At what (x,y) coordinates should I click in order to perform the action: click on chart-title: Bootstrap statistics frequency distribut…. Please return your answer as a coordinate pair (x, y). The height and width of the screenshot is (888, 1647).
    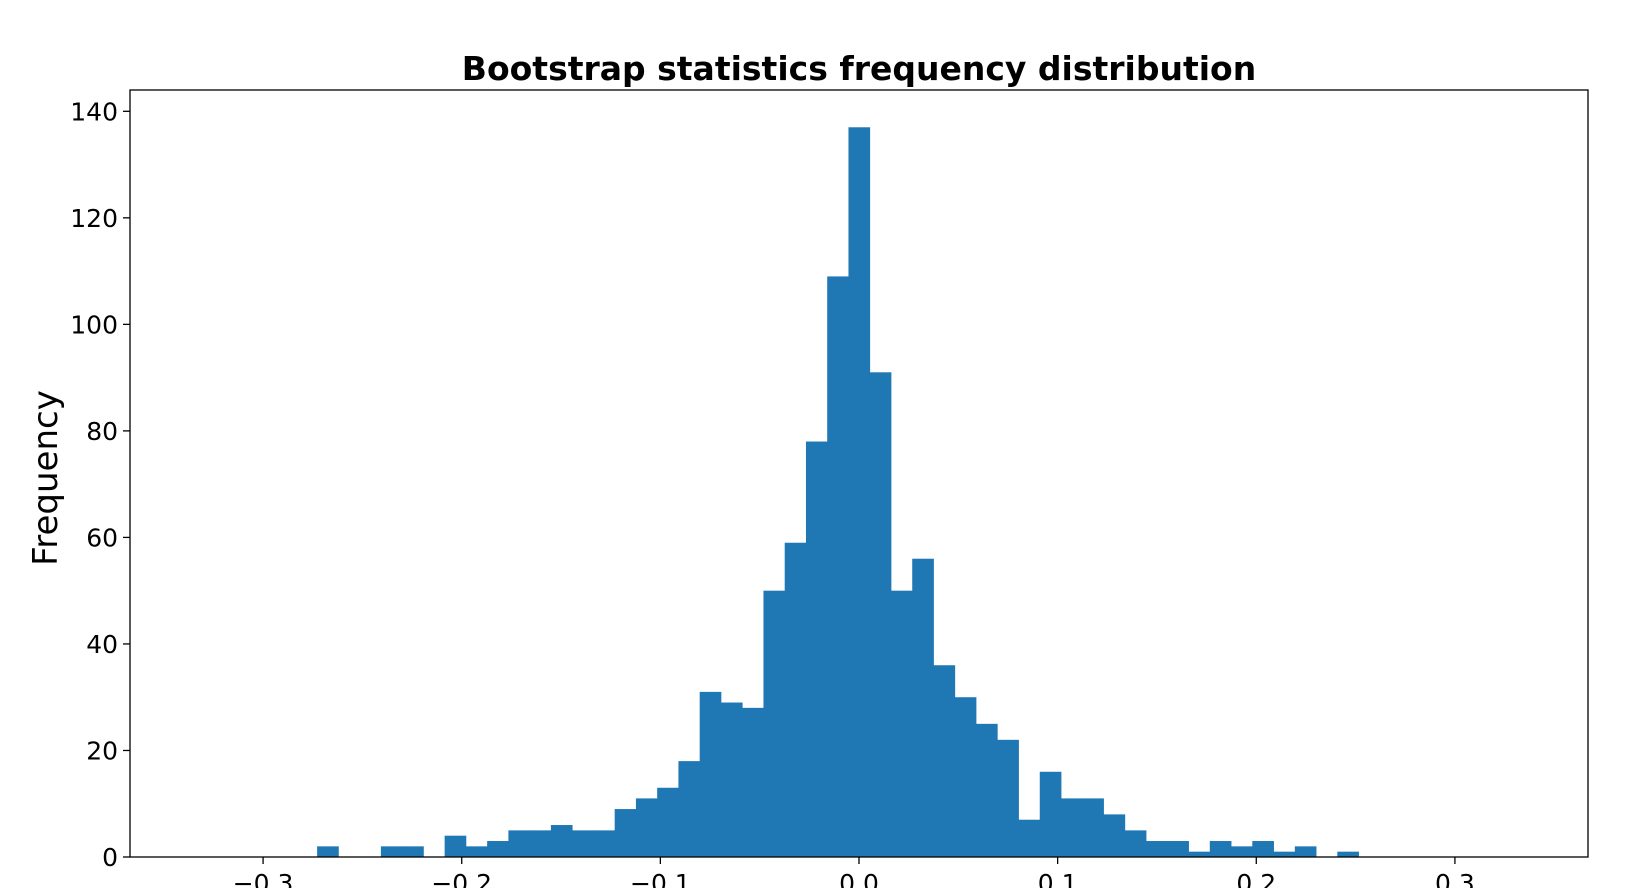
    Looking at the image, I should click on (859, 68).